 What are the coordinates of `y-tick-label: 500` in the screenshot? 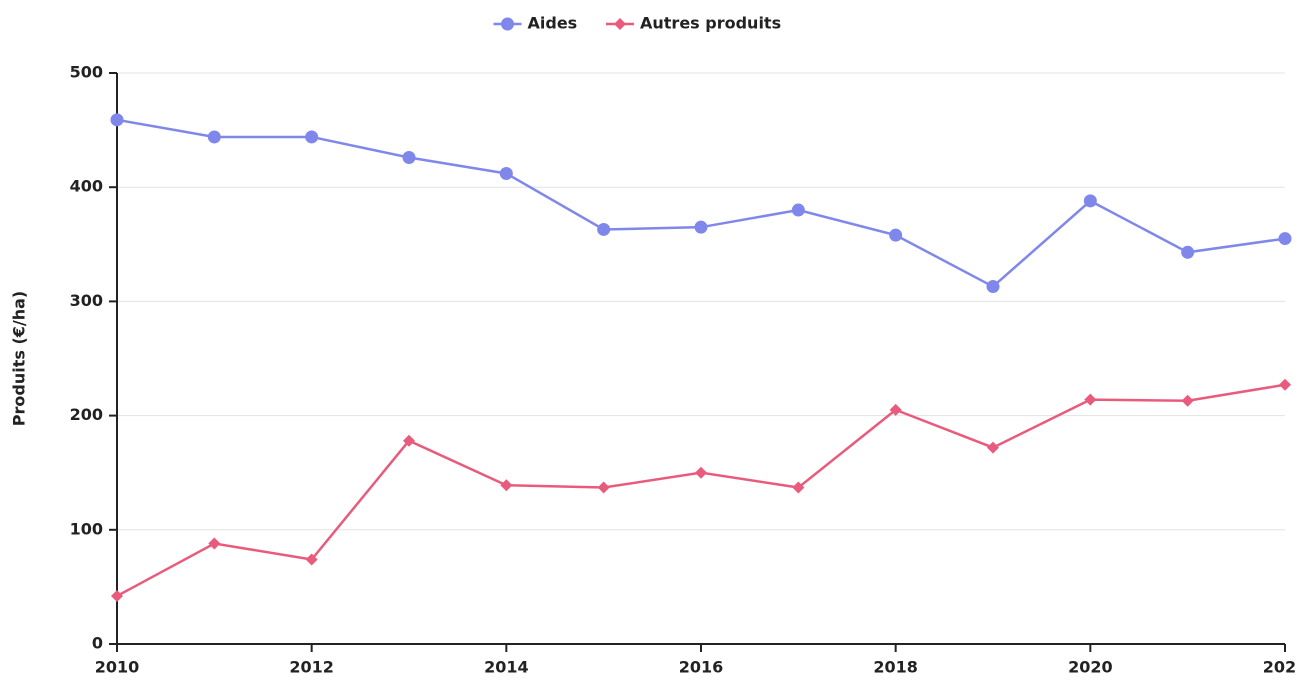 It's located at (86, 72).